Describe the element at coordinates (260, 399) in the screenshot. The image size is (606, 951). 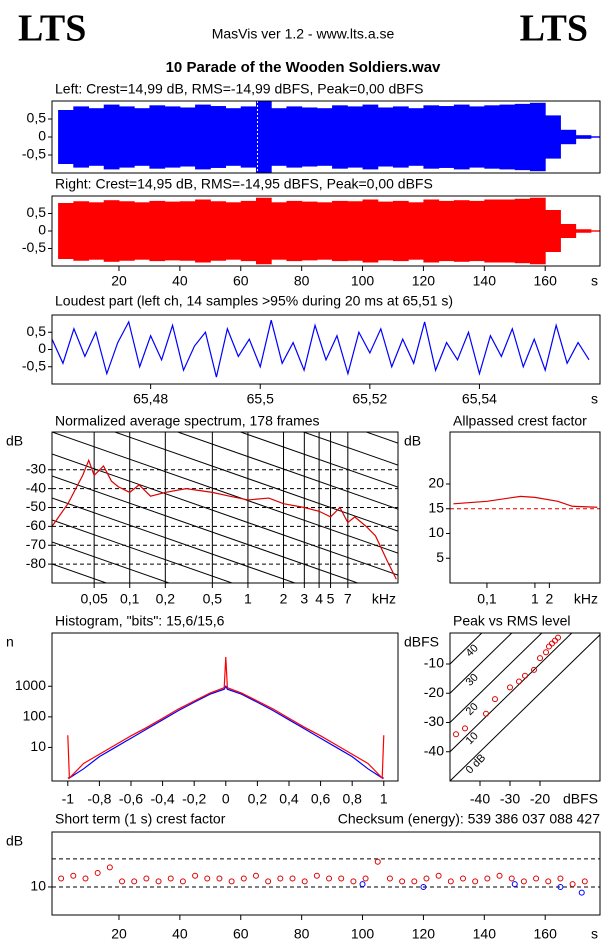
I see `x-tick-label: 65,5` at that location.